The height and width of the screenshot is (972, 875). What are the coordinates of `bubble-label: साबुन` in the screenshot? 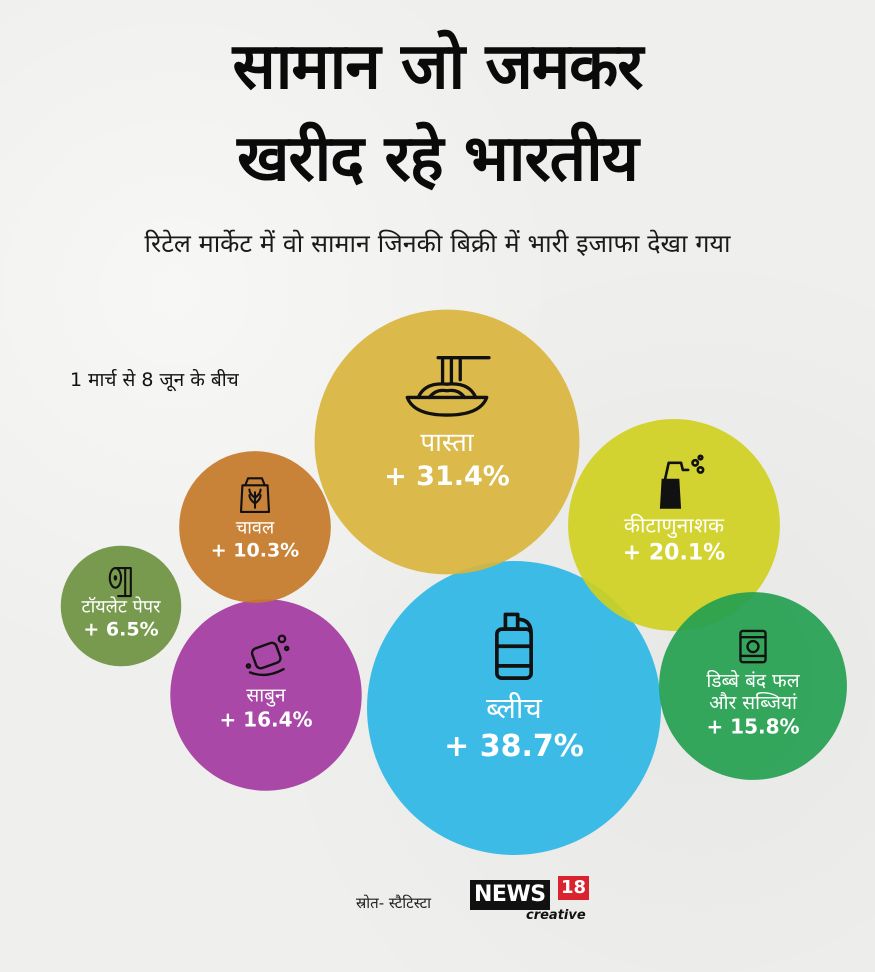 It's located at (266, 696).